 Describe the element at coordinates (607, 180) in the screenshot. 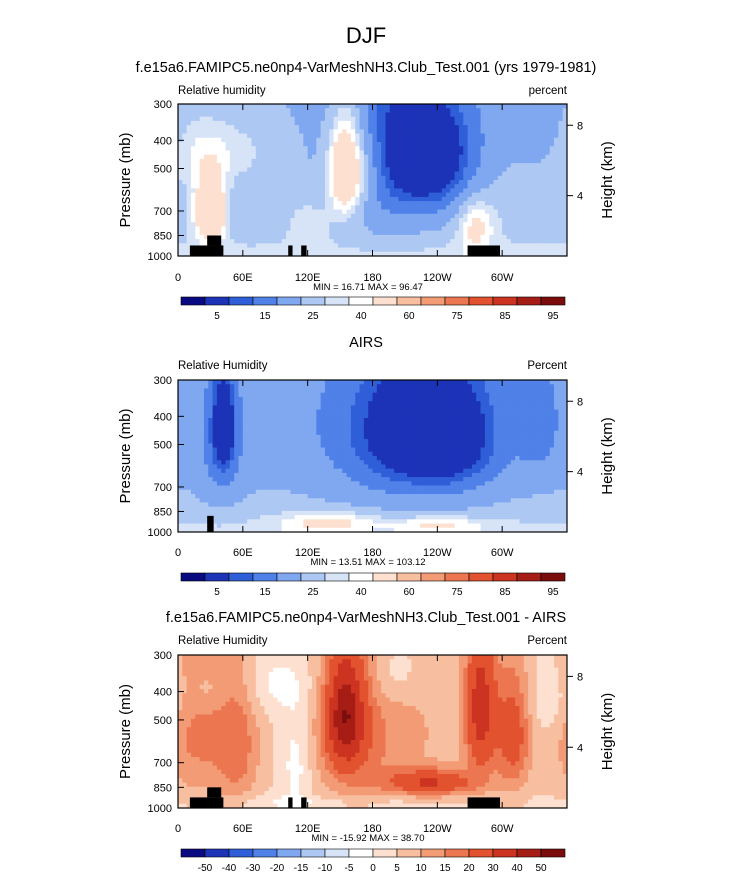

I see `y-axis-title-right: Height (km)` at that location.